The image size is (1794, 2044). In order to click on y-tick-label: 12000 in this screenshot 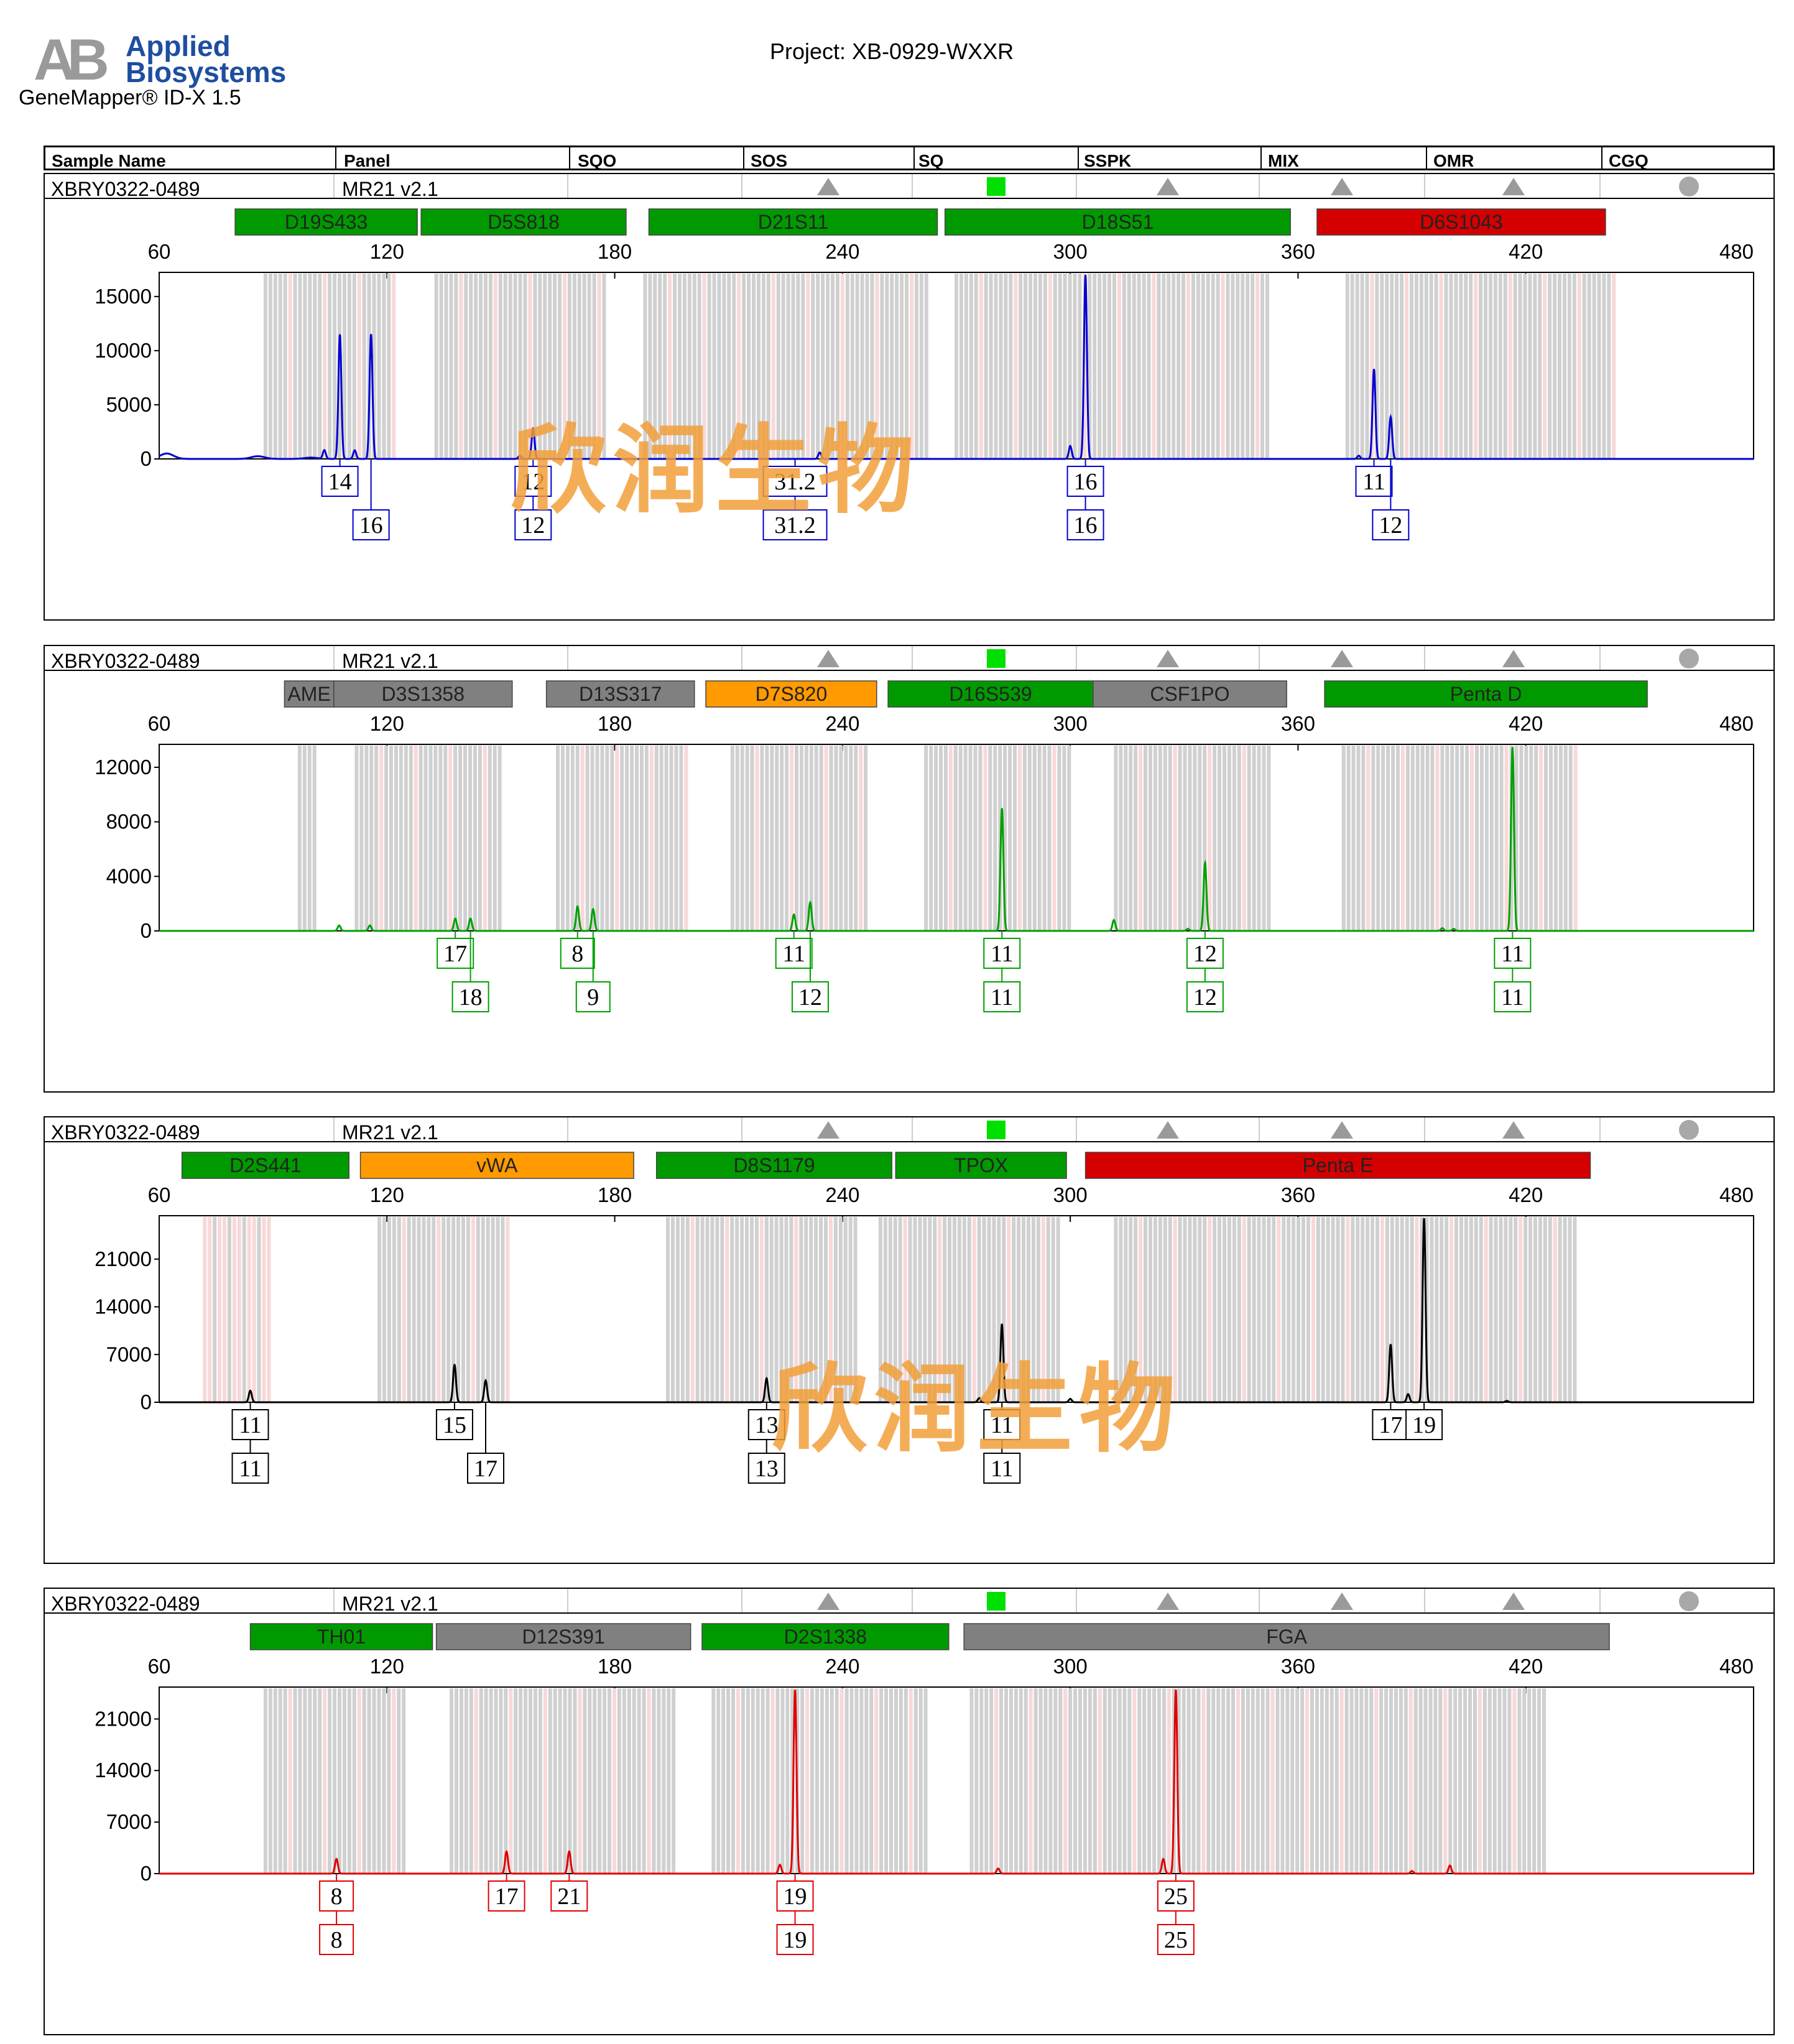, I will do `click(124, 768)`.